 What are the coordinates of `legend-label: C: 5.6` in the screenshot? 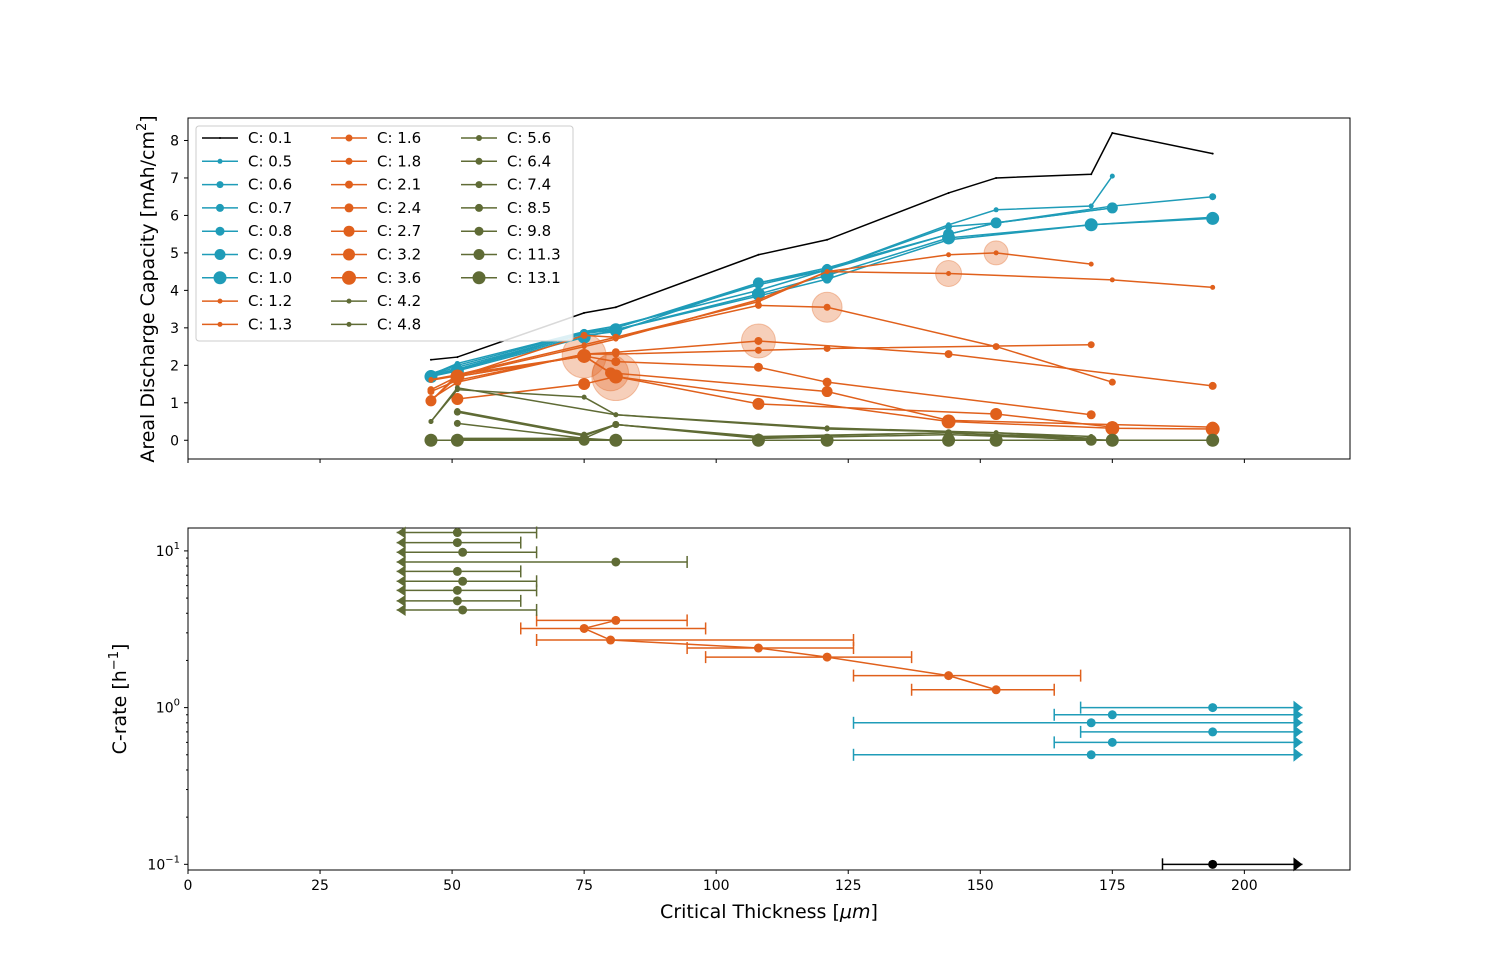 It's located at (529, 138).